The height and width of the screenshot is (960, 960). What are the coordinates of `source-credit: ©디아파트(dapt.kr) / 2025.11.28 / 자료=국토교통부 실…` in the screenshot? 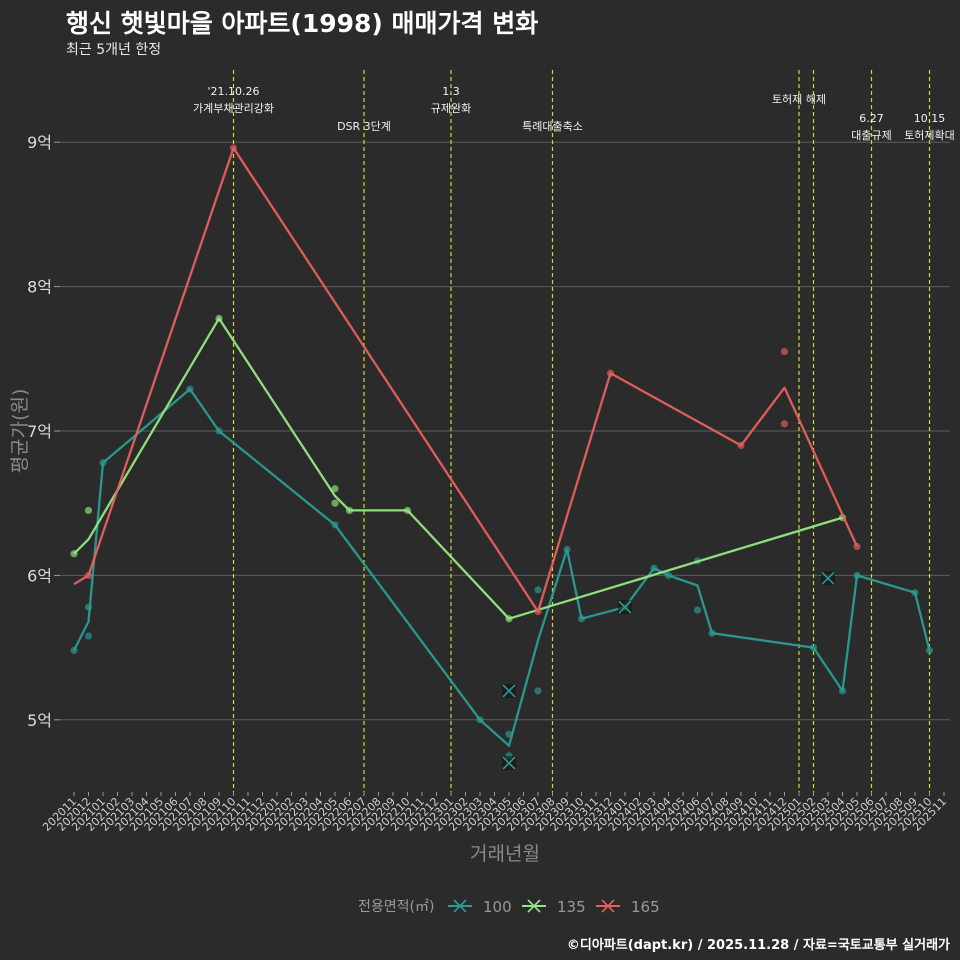 It's located at (758, 945).